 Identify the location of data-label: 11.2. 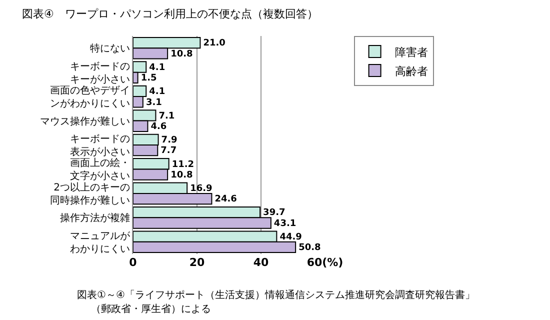
(183, 165).